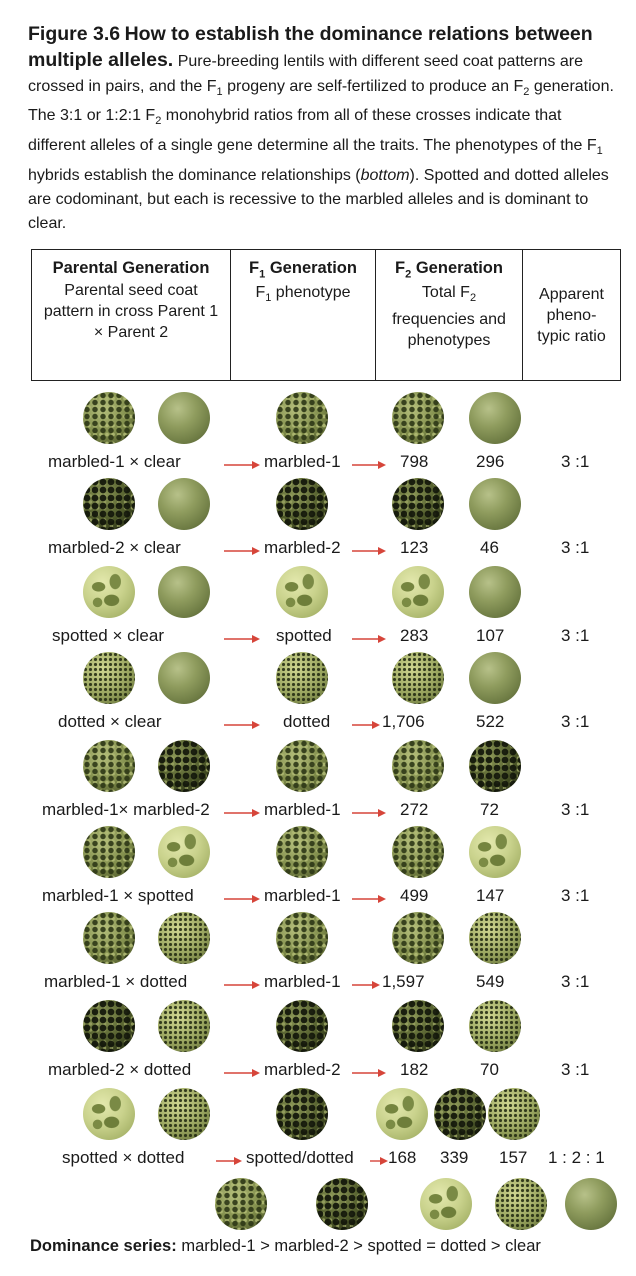 The height and width of the screenshot is (1276, 636). Describe the element at coordinates (318, 783) in the screenshot. I see `cross-row: marbled-1× marbled-2 marbled-1 272 72 3 :1` at that location.